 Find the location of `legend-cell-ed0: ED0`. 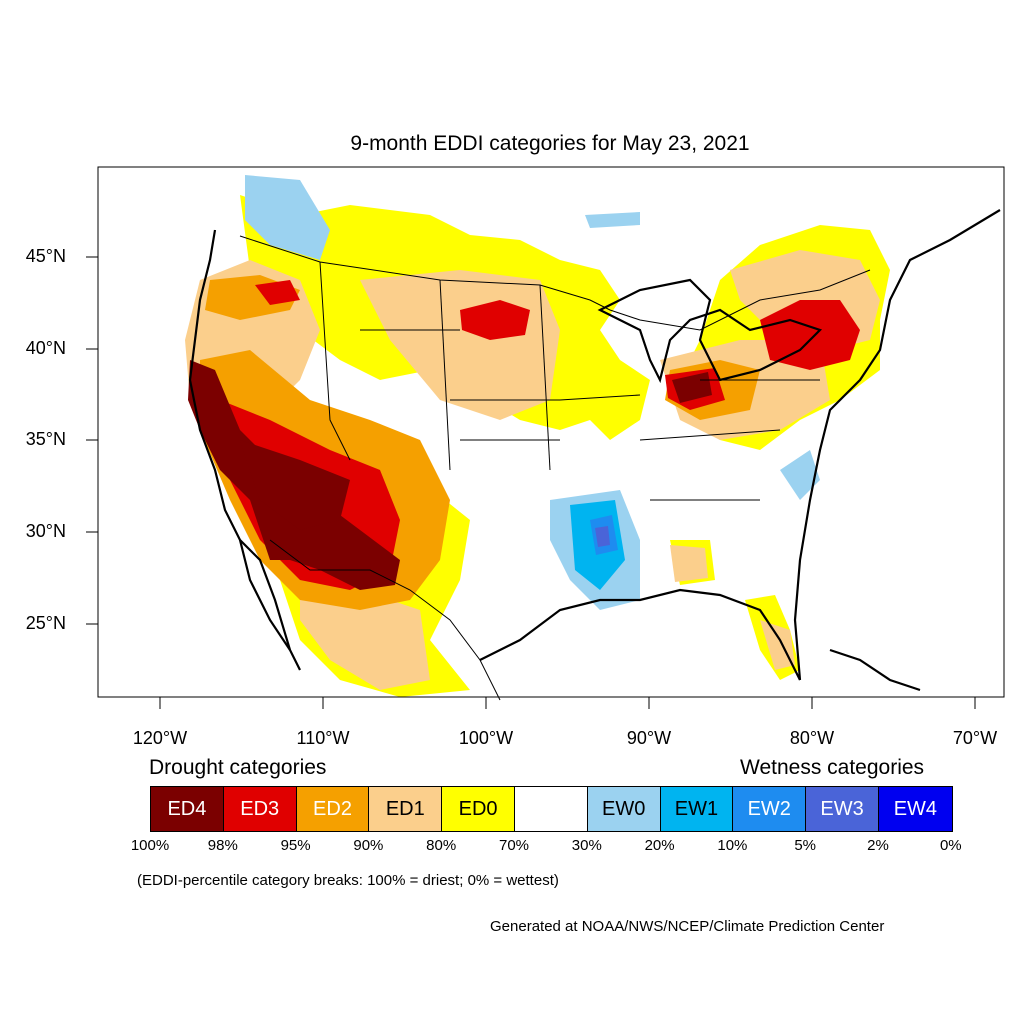

legend-cell-ed0: ED0 is located at coordinates (478, 809).